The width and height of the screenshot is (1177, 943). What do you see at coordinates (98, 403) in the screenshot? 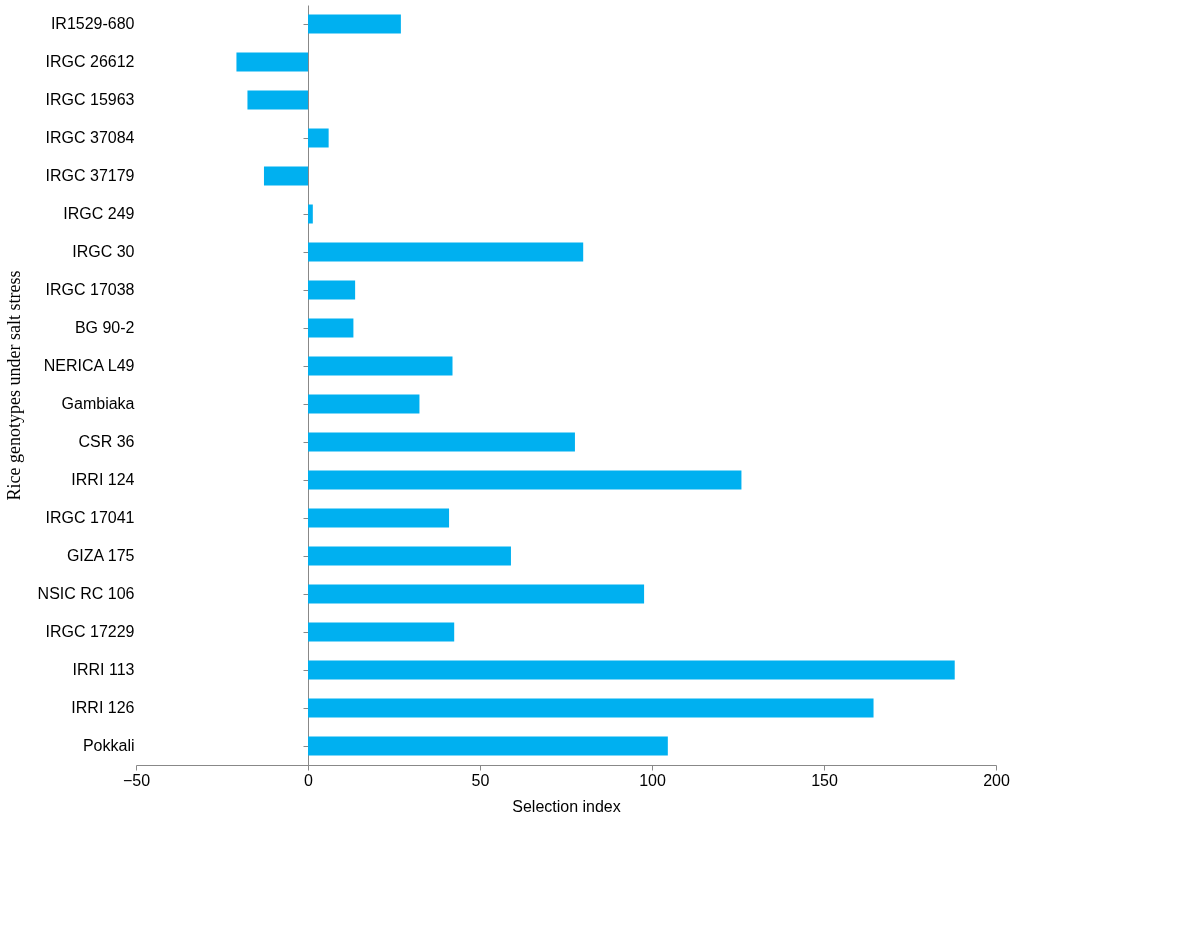
I see `y-tick-label: Gambiaka` at bounding box center [98, 403].